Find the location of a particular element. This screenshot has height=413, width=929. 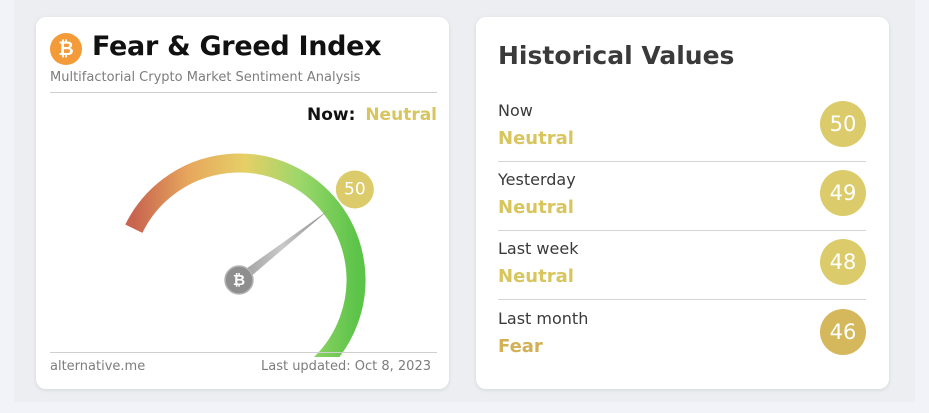

history-row-last-week: Last week Neutral 48 is located at coordinates (682, 273).